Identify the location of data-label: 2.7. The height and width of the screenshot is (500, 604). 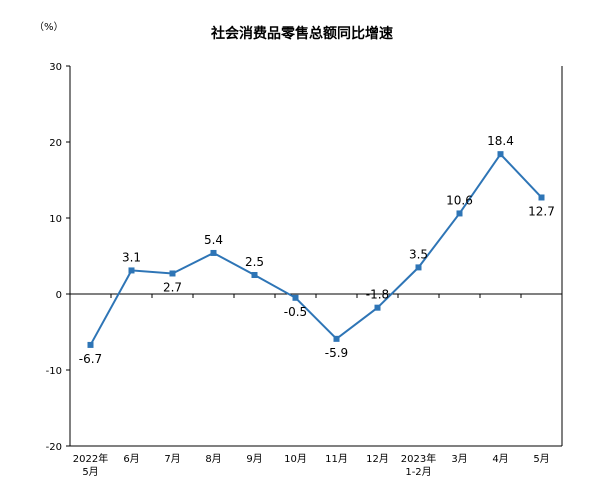
(172, 287).